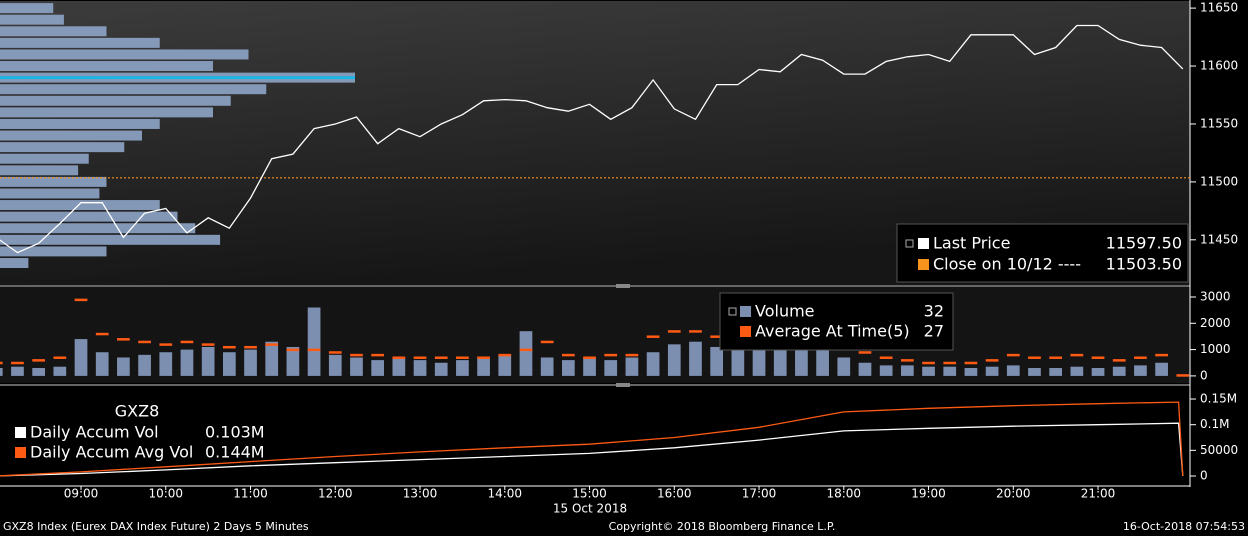 The image size is (1248, 536). What do you see at coordinates (1204, 375) in the screenshot?
I see `y-tick-label: 0` at bounding box center [1204, 375].